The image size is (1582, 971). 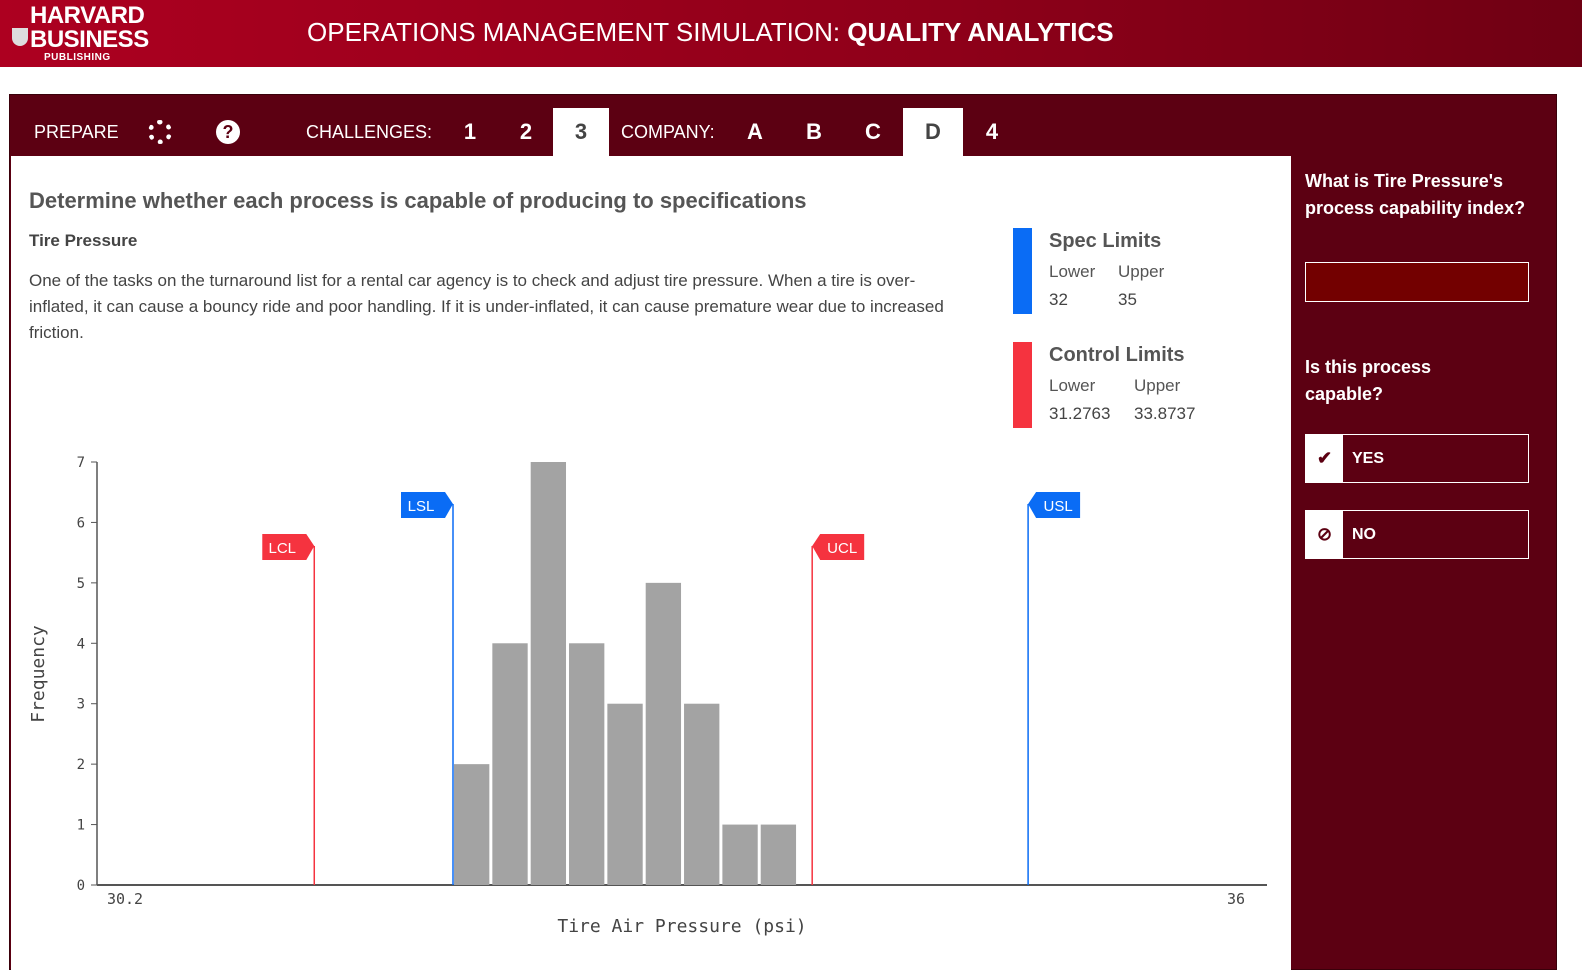 I want to click on help-icon: ?, so click(x=228, y=132).